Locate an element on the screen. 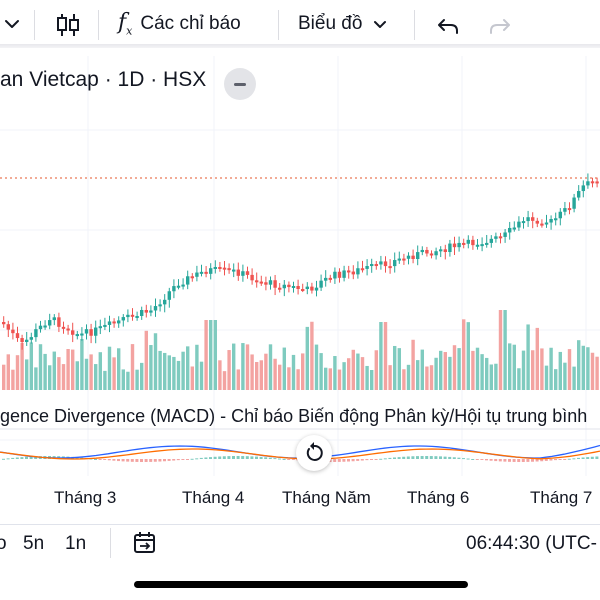 This screenshot has height=600, width=600. candlestick-icon is located at coordinates (68, 24).